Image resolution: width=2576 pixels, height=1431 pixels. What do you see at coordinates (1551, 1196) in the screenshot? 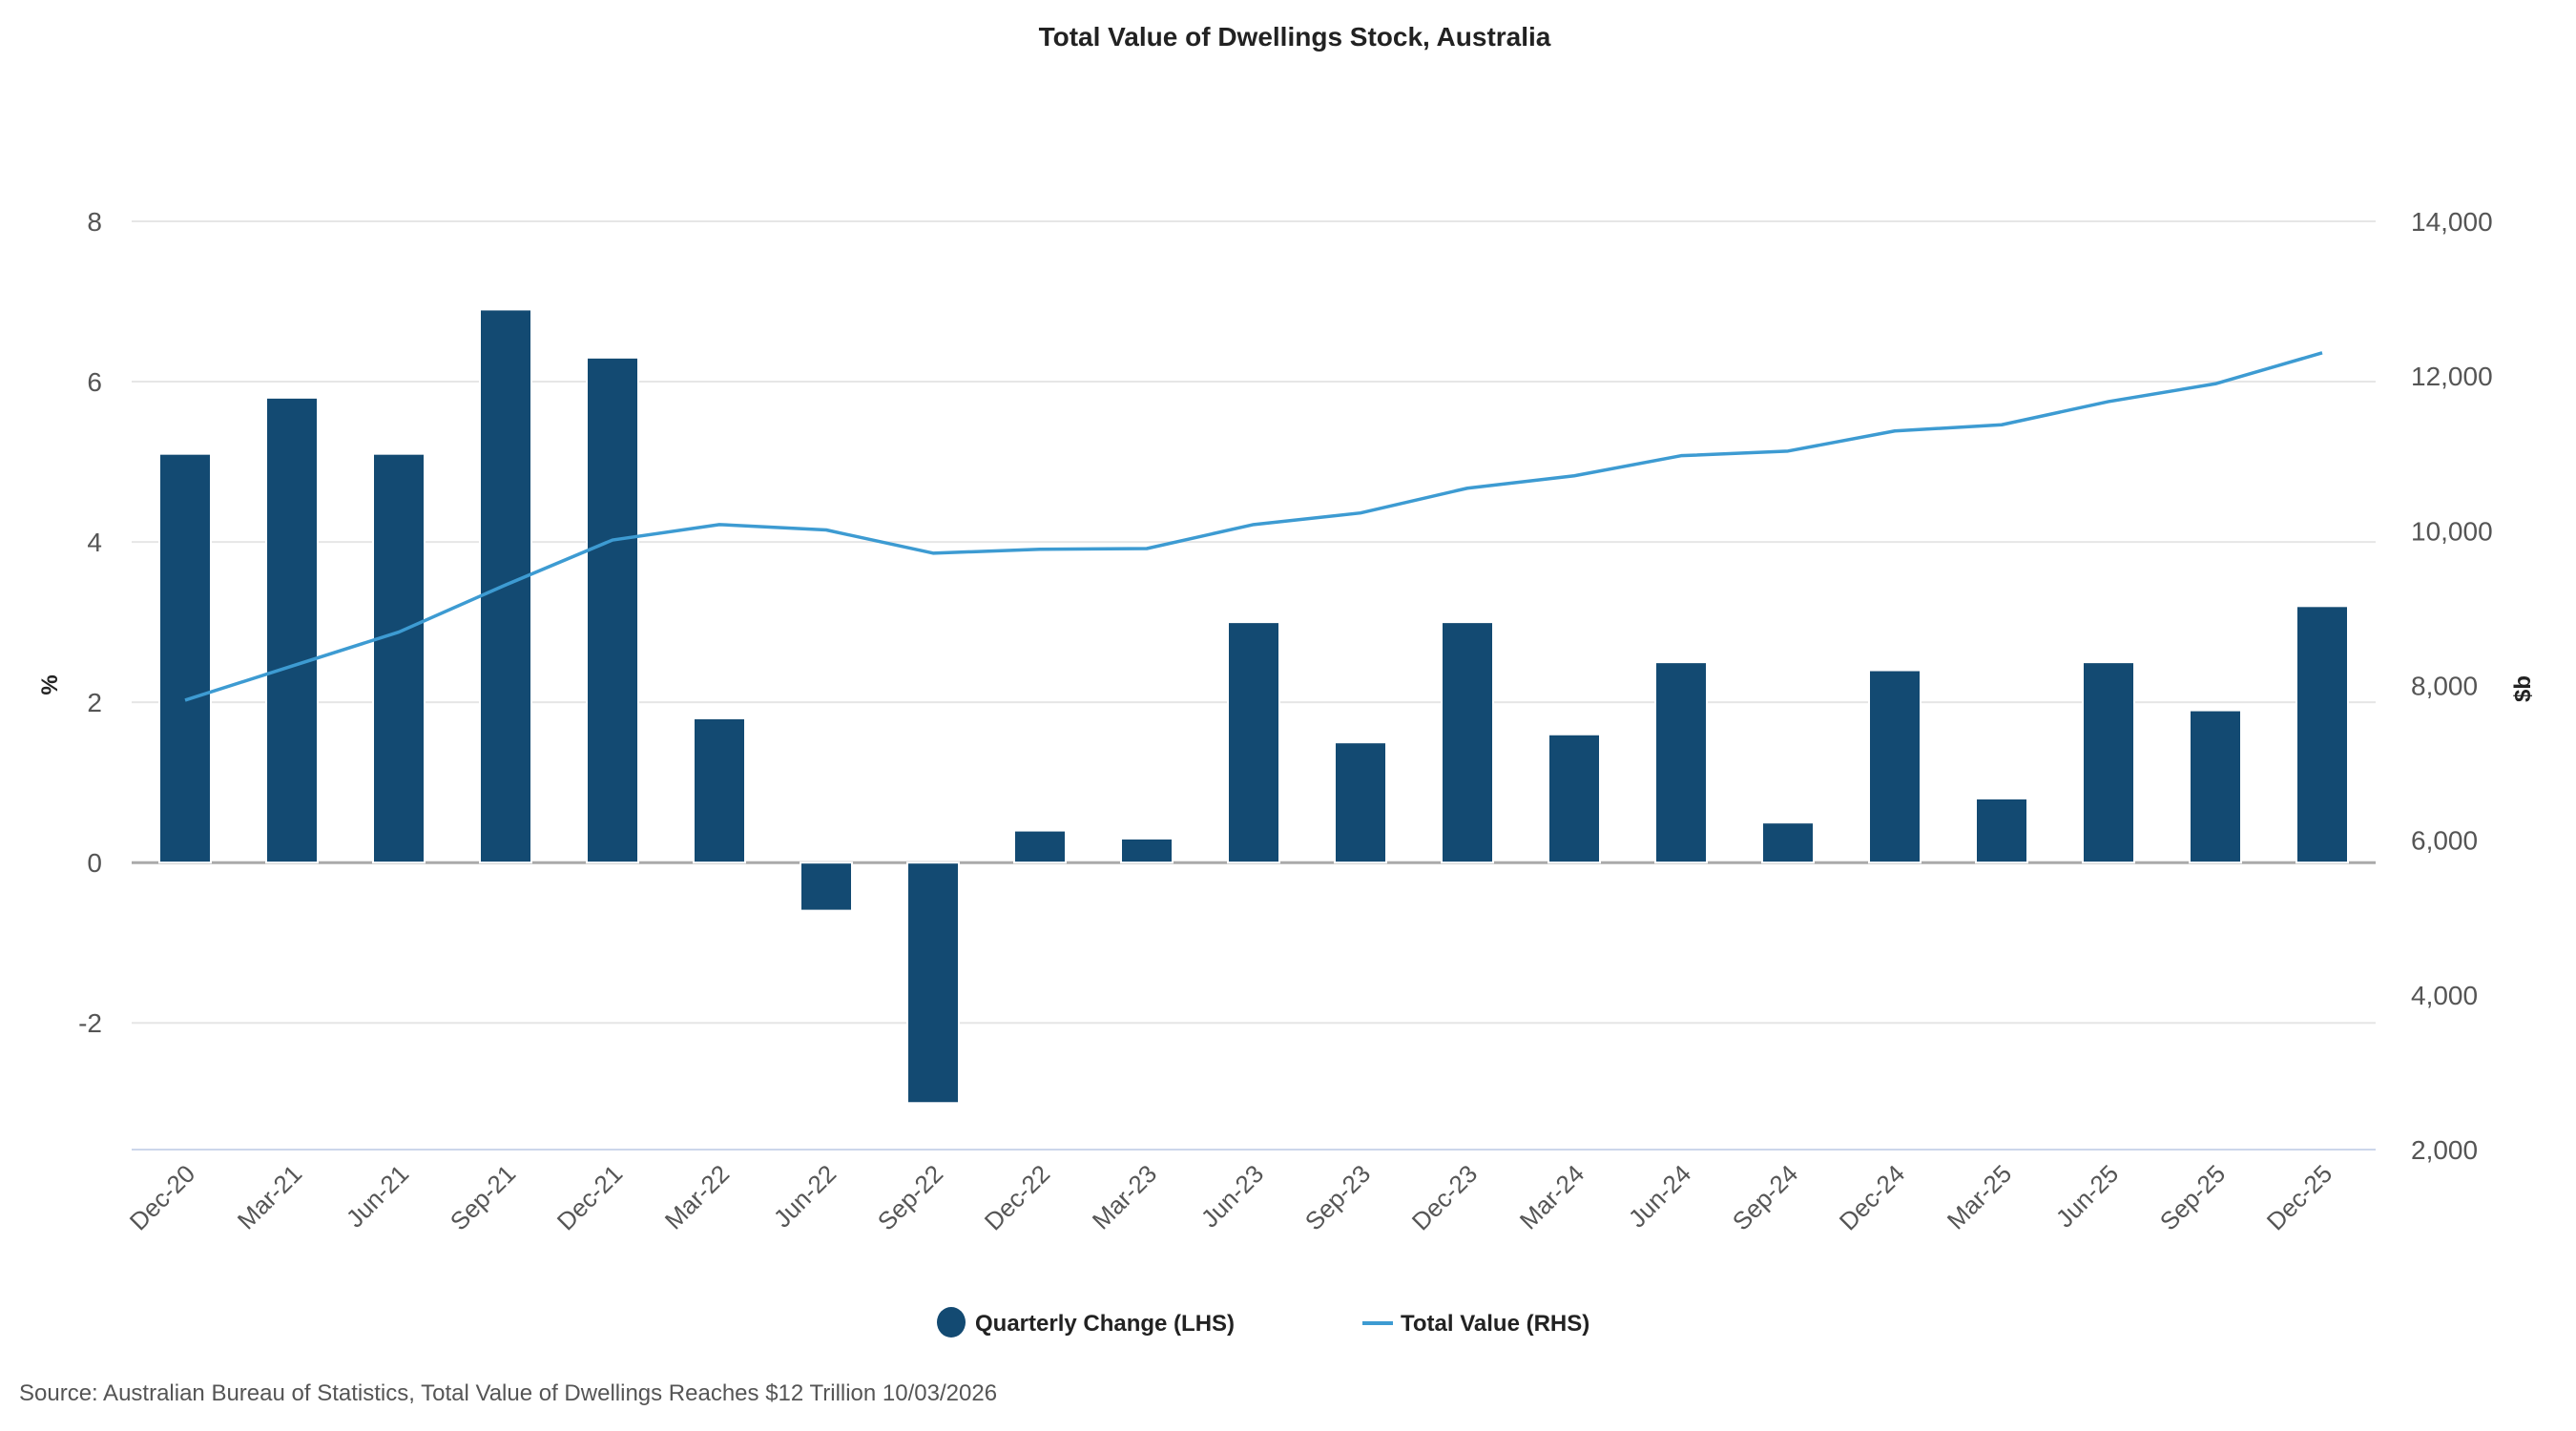
I see `x-tick-label: Mar-24` at bounding box center [1551, 1196].